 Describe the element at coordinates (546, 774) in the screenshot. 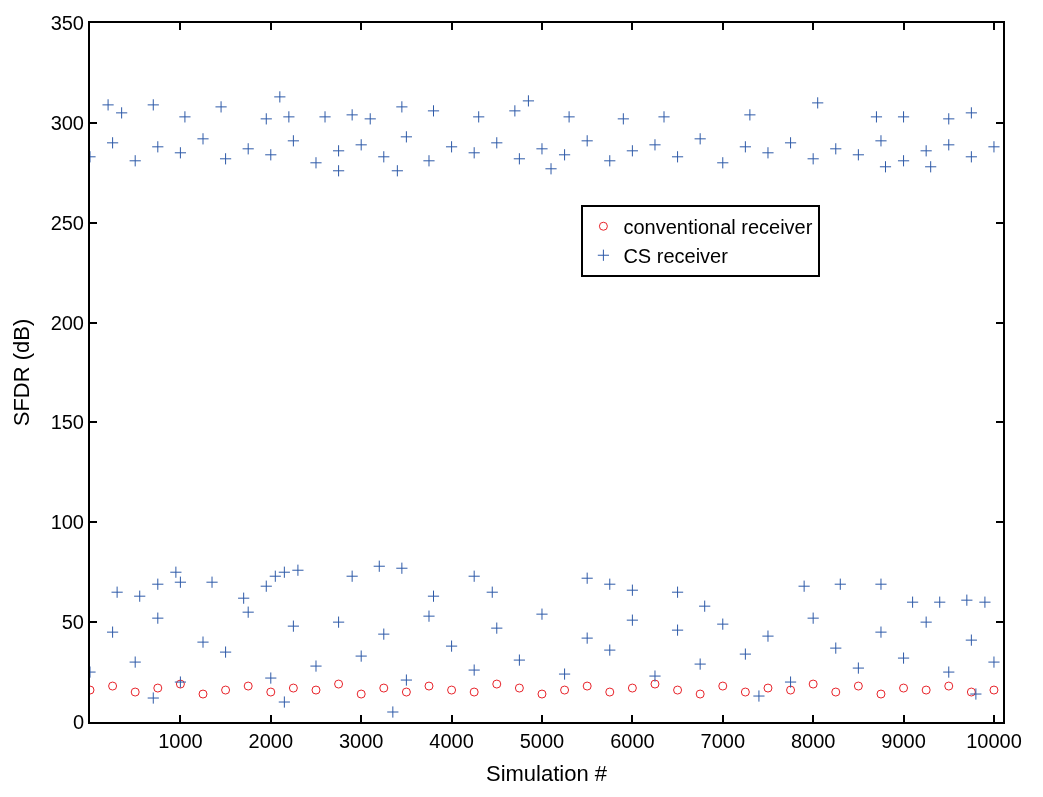

I see `x-axis-title: Simulation #` at that location.